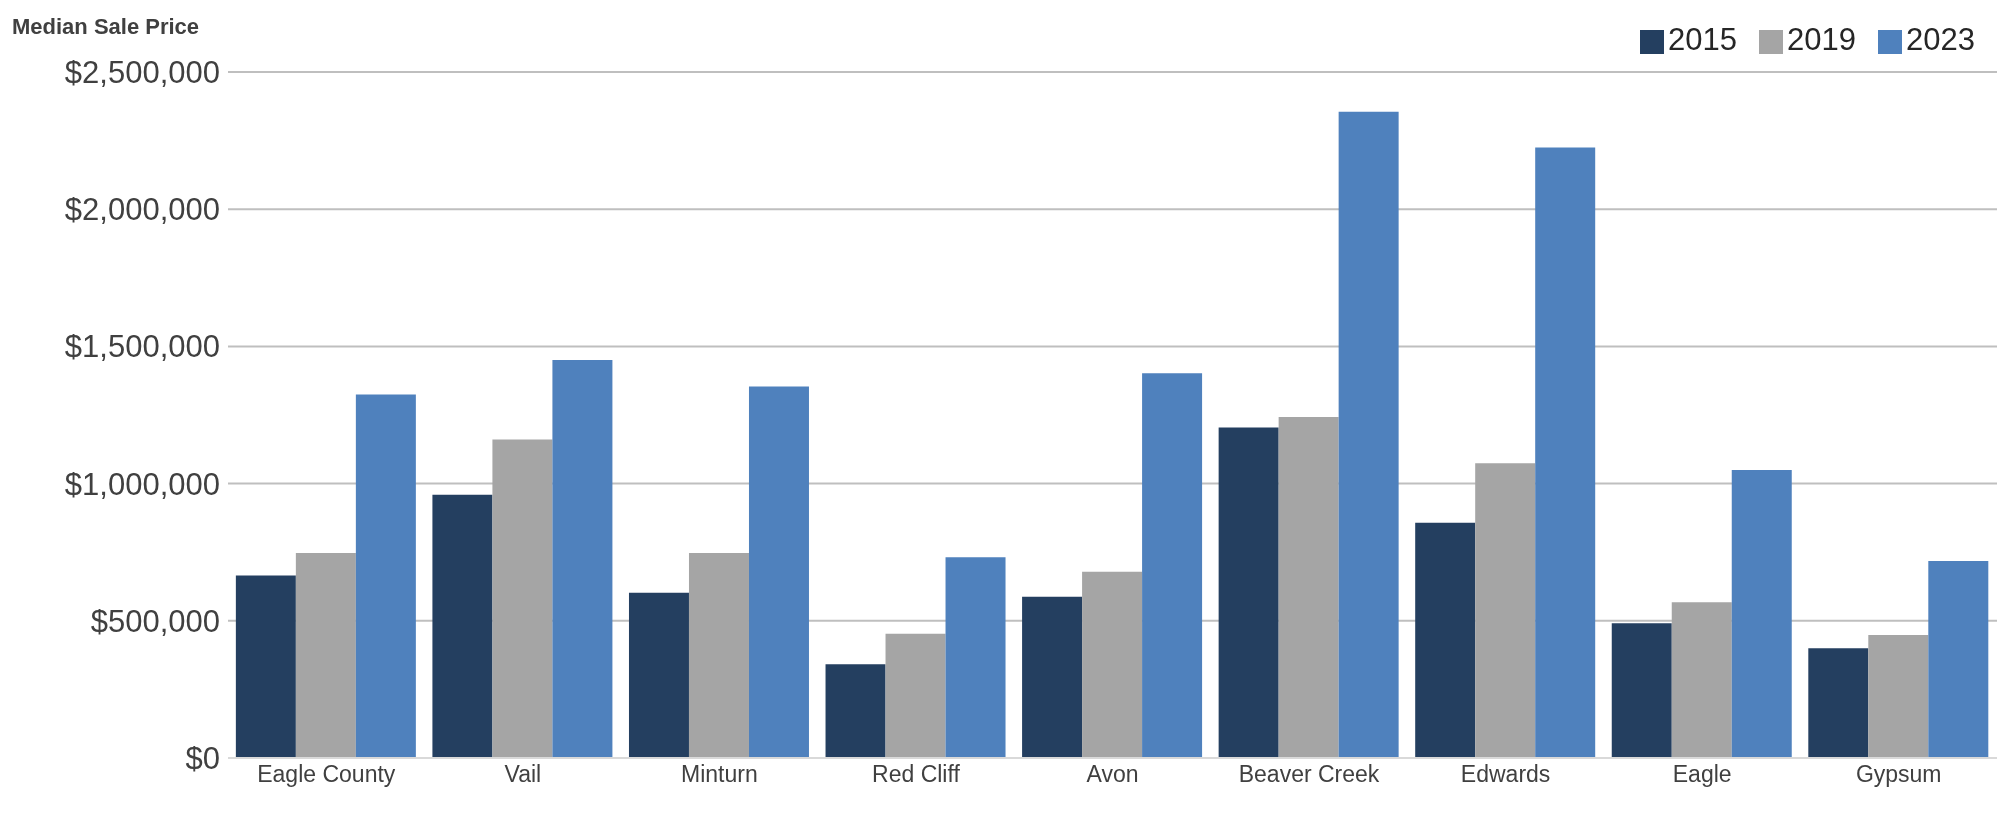 This screenshot has width=2005, height=828. I want to click on x-tick-label: Eagle County, so click(326, 774).